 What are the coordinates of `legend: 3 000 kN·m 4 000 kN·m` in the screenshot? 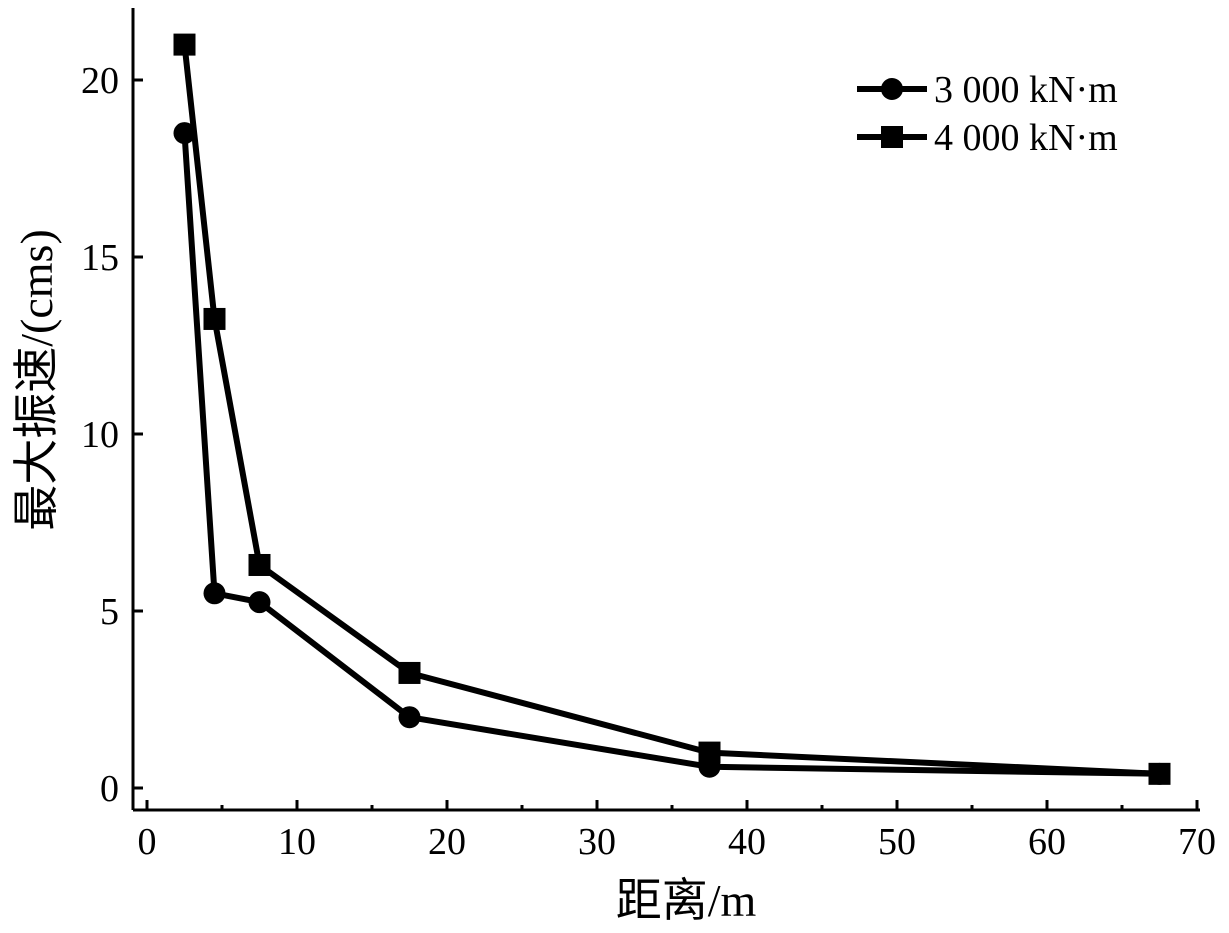 It's located at (987, 114).